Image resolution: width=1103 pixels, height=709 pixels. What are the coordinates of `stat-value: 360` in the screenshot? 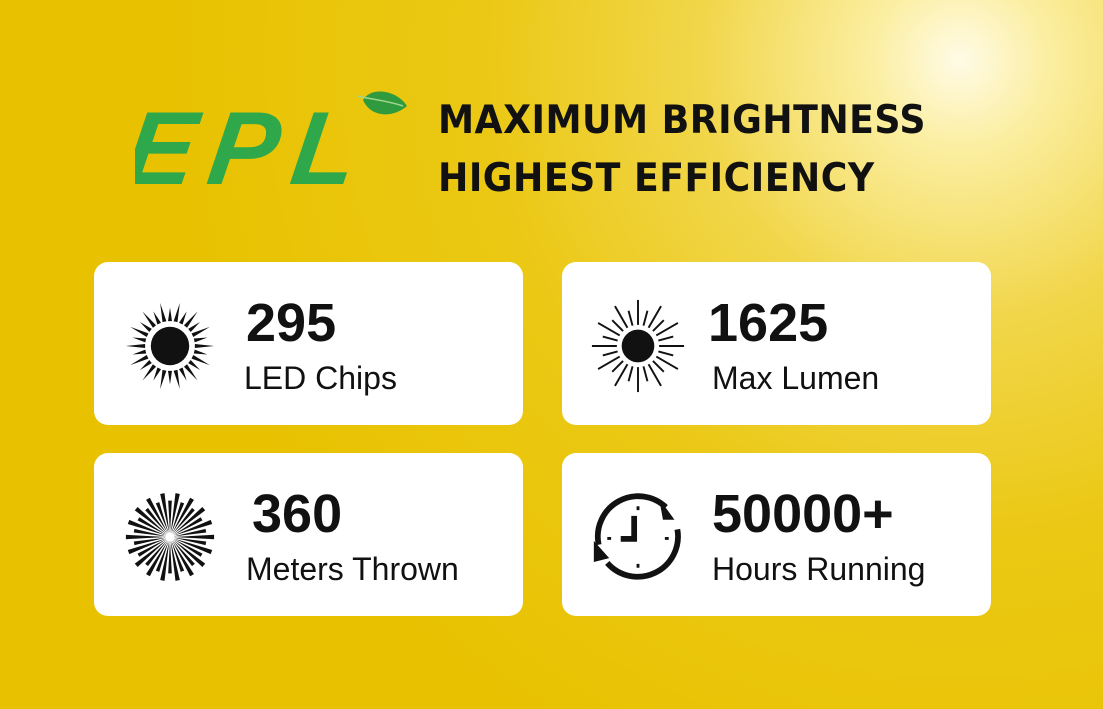 It's located at (297, 514).